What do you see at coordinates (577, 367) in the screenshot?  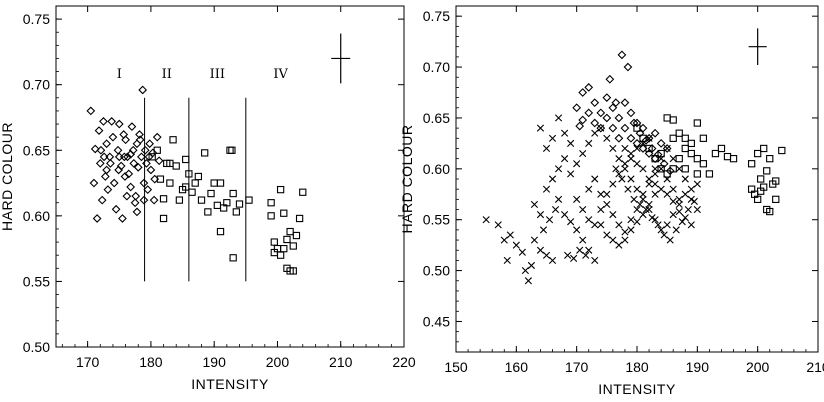 I see `x-tick-label: 170` at bounding box center [577, 367].